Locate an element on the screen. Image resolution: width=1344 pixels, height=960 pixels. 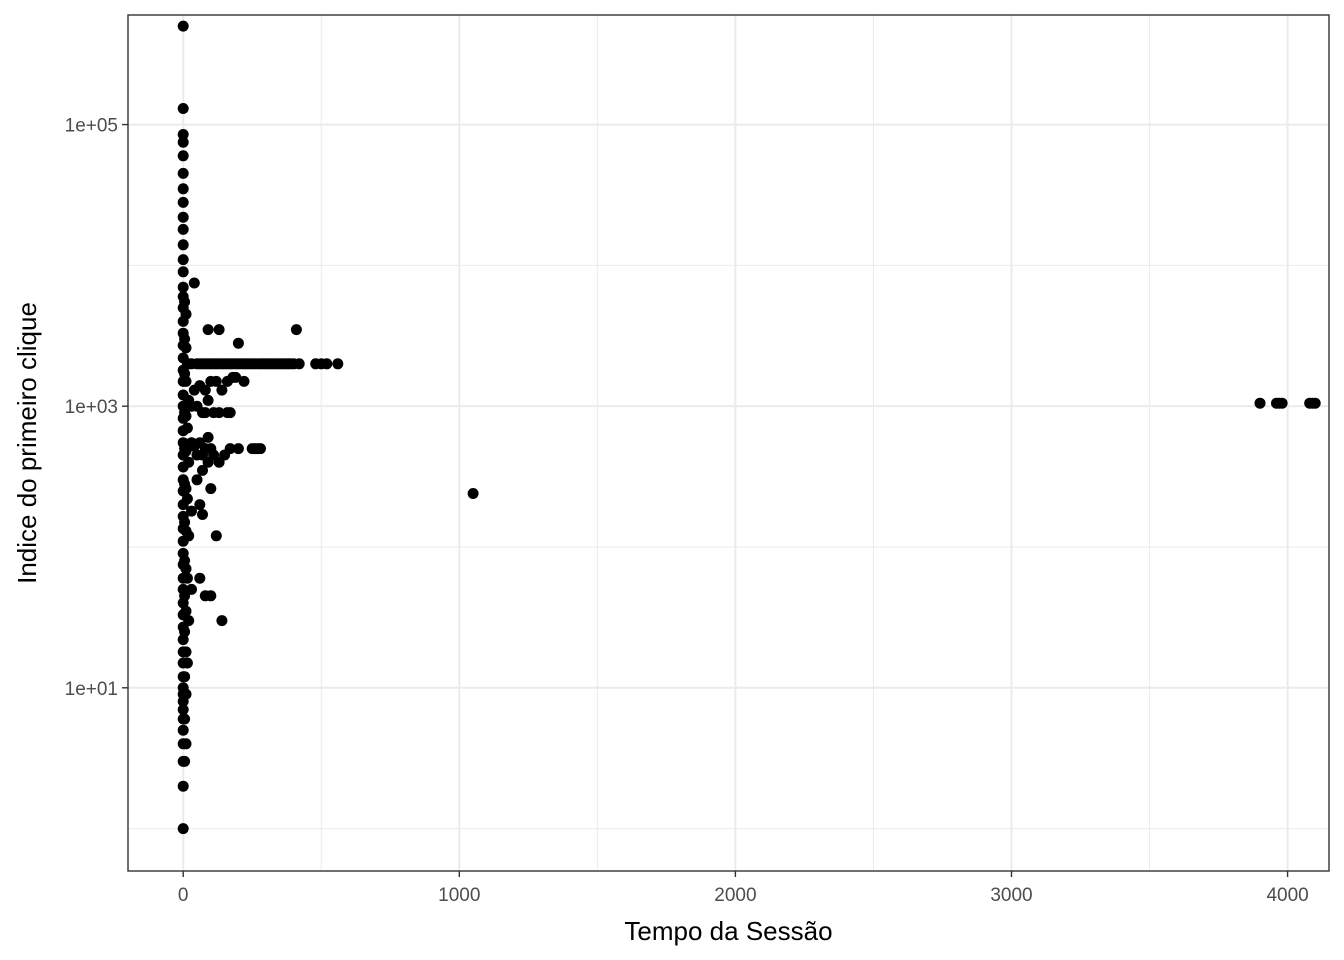
x-tick-label: 2000 is located at coordinates (735, 895).